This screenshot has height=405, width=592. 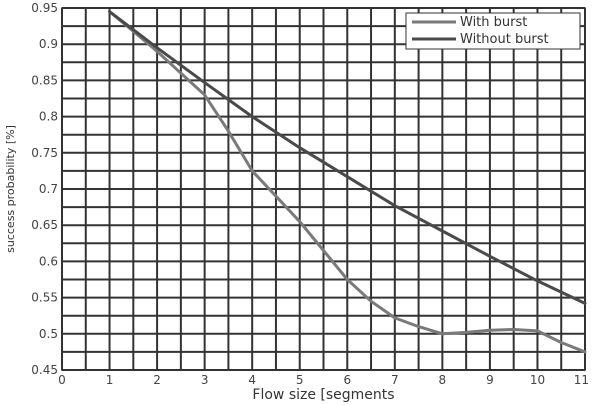 What do you see at coordinates (44, 225) in the screenshot?
I see `y-tick-label: 0.65` at bounding box center [44, 225].